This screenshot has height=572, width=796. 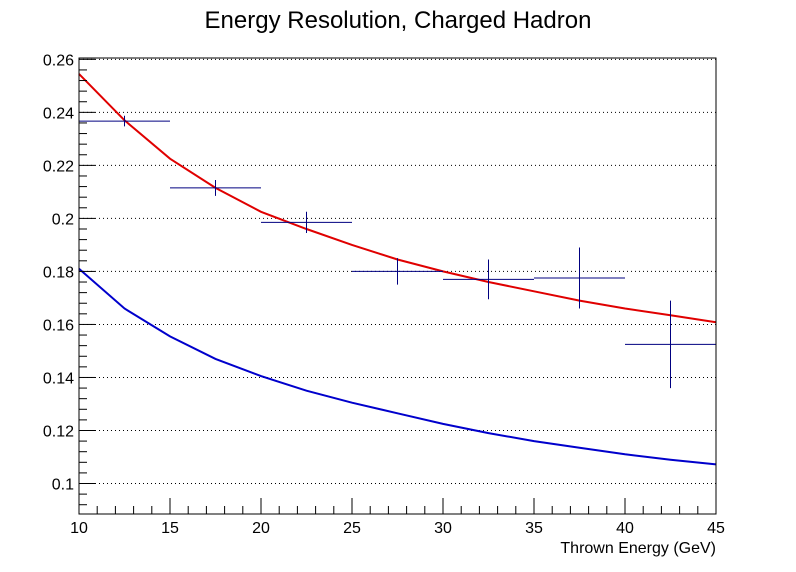 I want to click on chart-title: Energy Resolution, Charged Hadron, so click(x=398, y=20).